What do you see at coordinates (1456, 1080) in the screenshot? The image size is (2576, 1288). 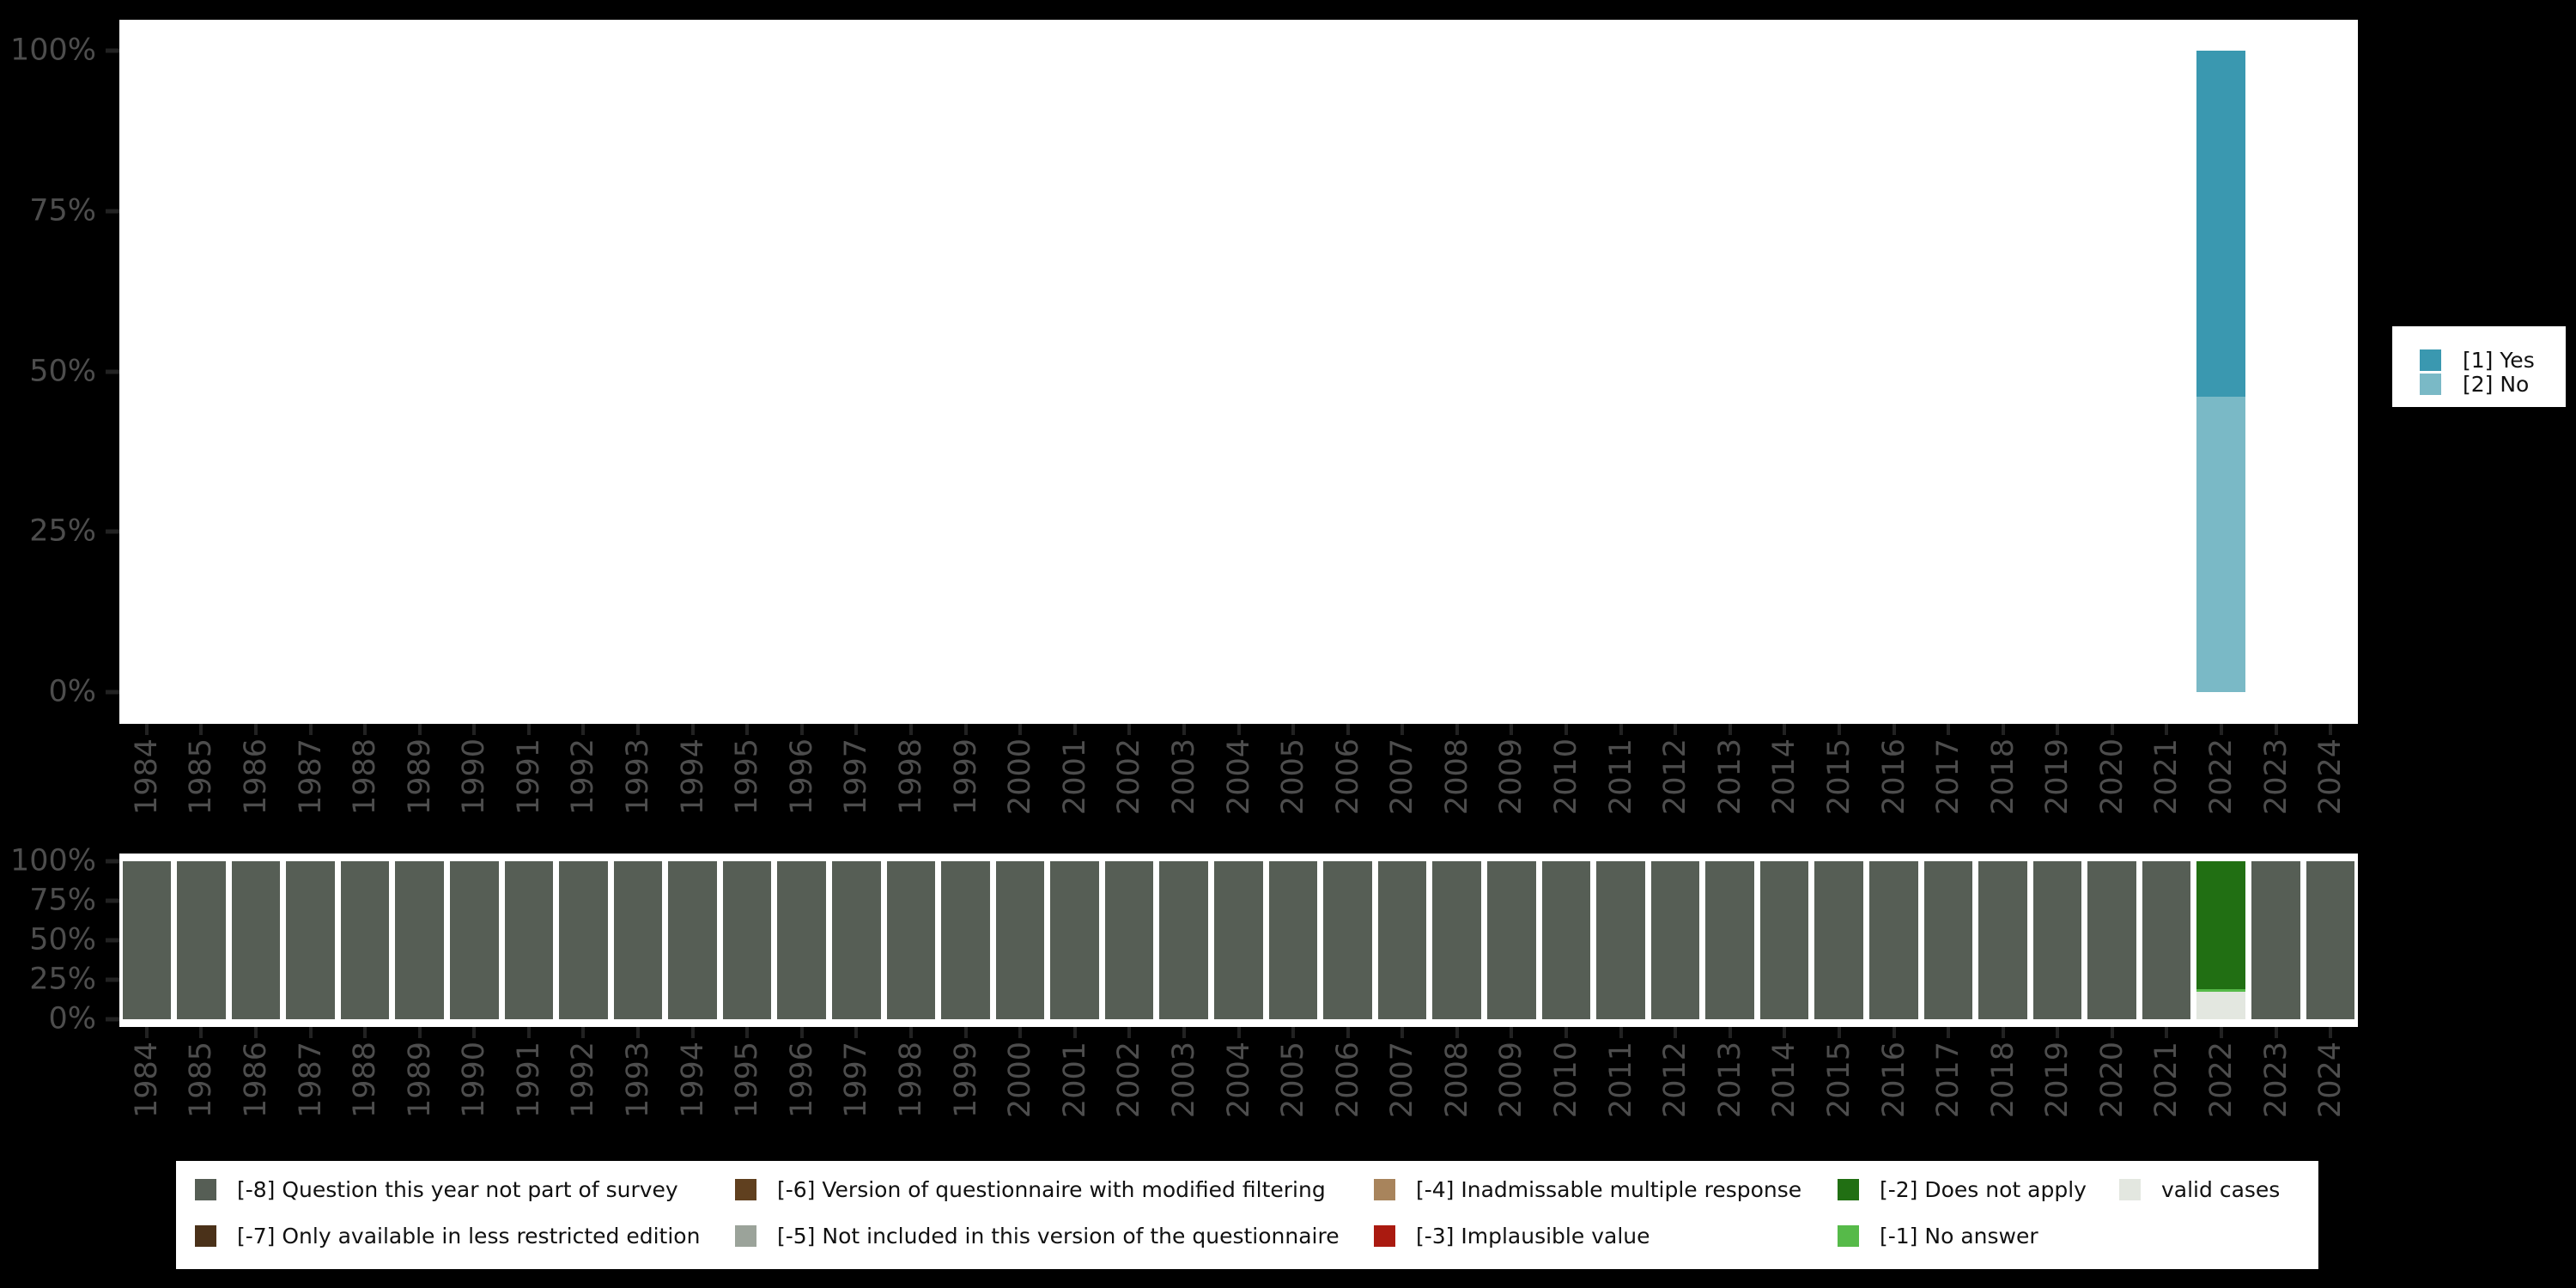 I see `x-tick-label: 2008` at bounding box center [1456, 1080].